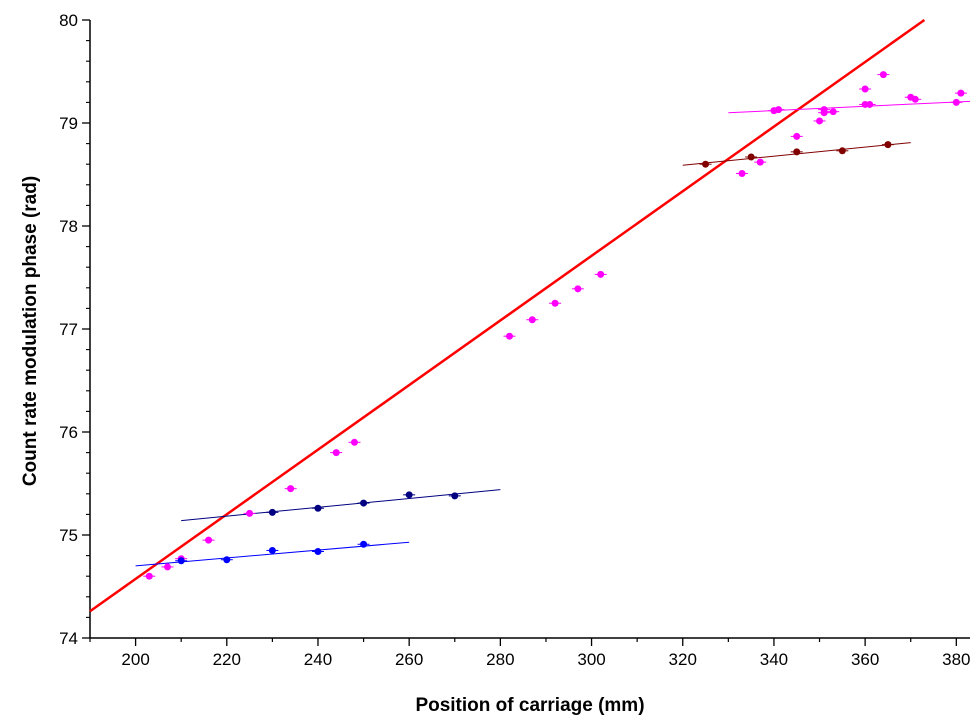 Image resolution: width=971 pixels, height=720 pixels. Describe the element at coordinates (683, 659) in the screenshot. I see `x-tick-label: 320` at that location.